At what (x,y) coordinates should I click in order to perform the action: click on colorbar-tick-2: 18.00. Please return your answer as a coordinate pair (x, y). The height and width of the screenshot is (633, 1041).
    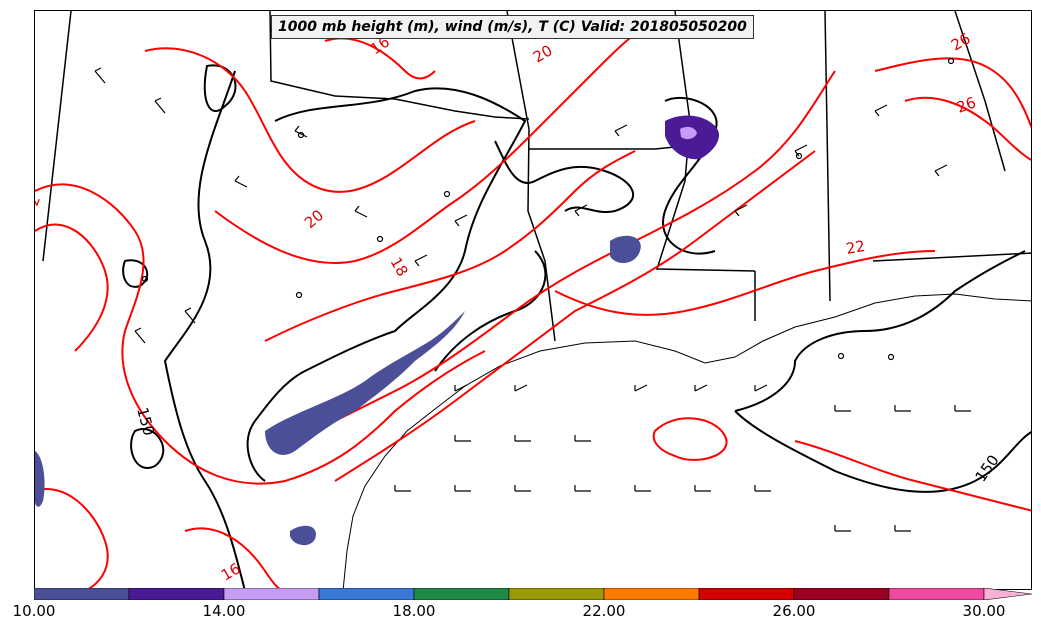
    Looking at the image, I should click on (414, 611).